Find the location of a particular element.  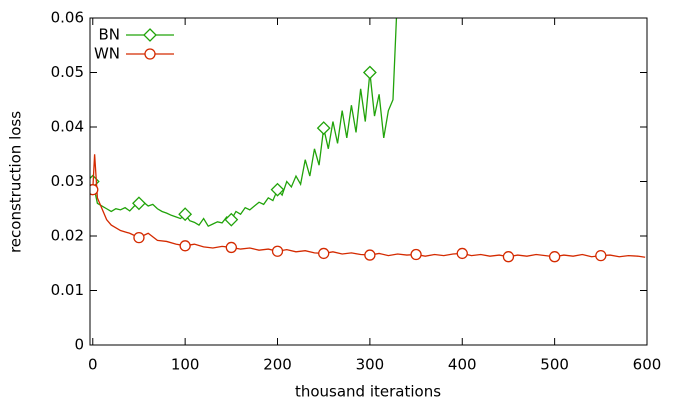

legend-label: WN is located at coordinates (107, 54).